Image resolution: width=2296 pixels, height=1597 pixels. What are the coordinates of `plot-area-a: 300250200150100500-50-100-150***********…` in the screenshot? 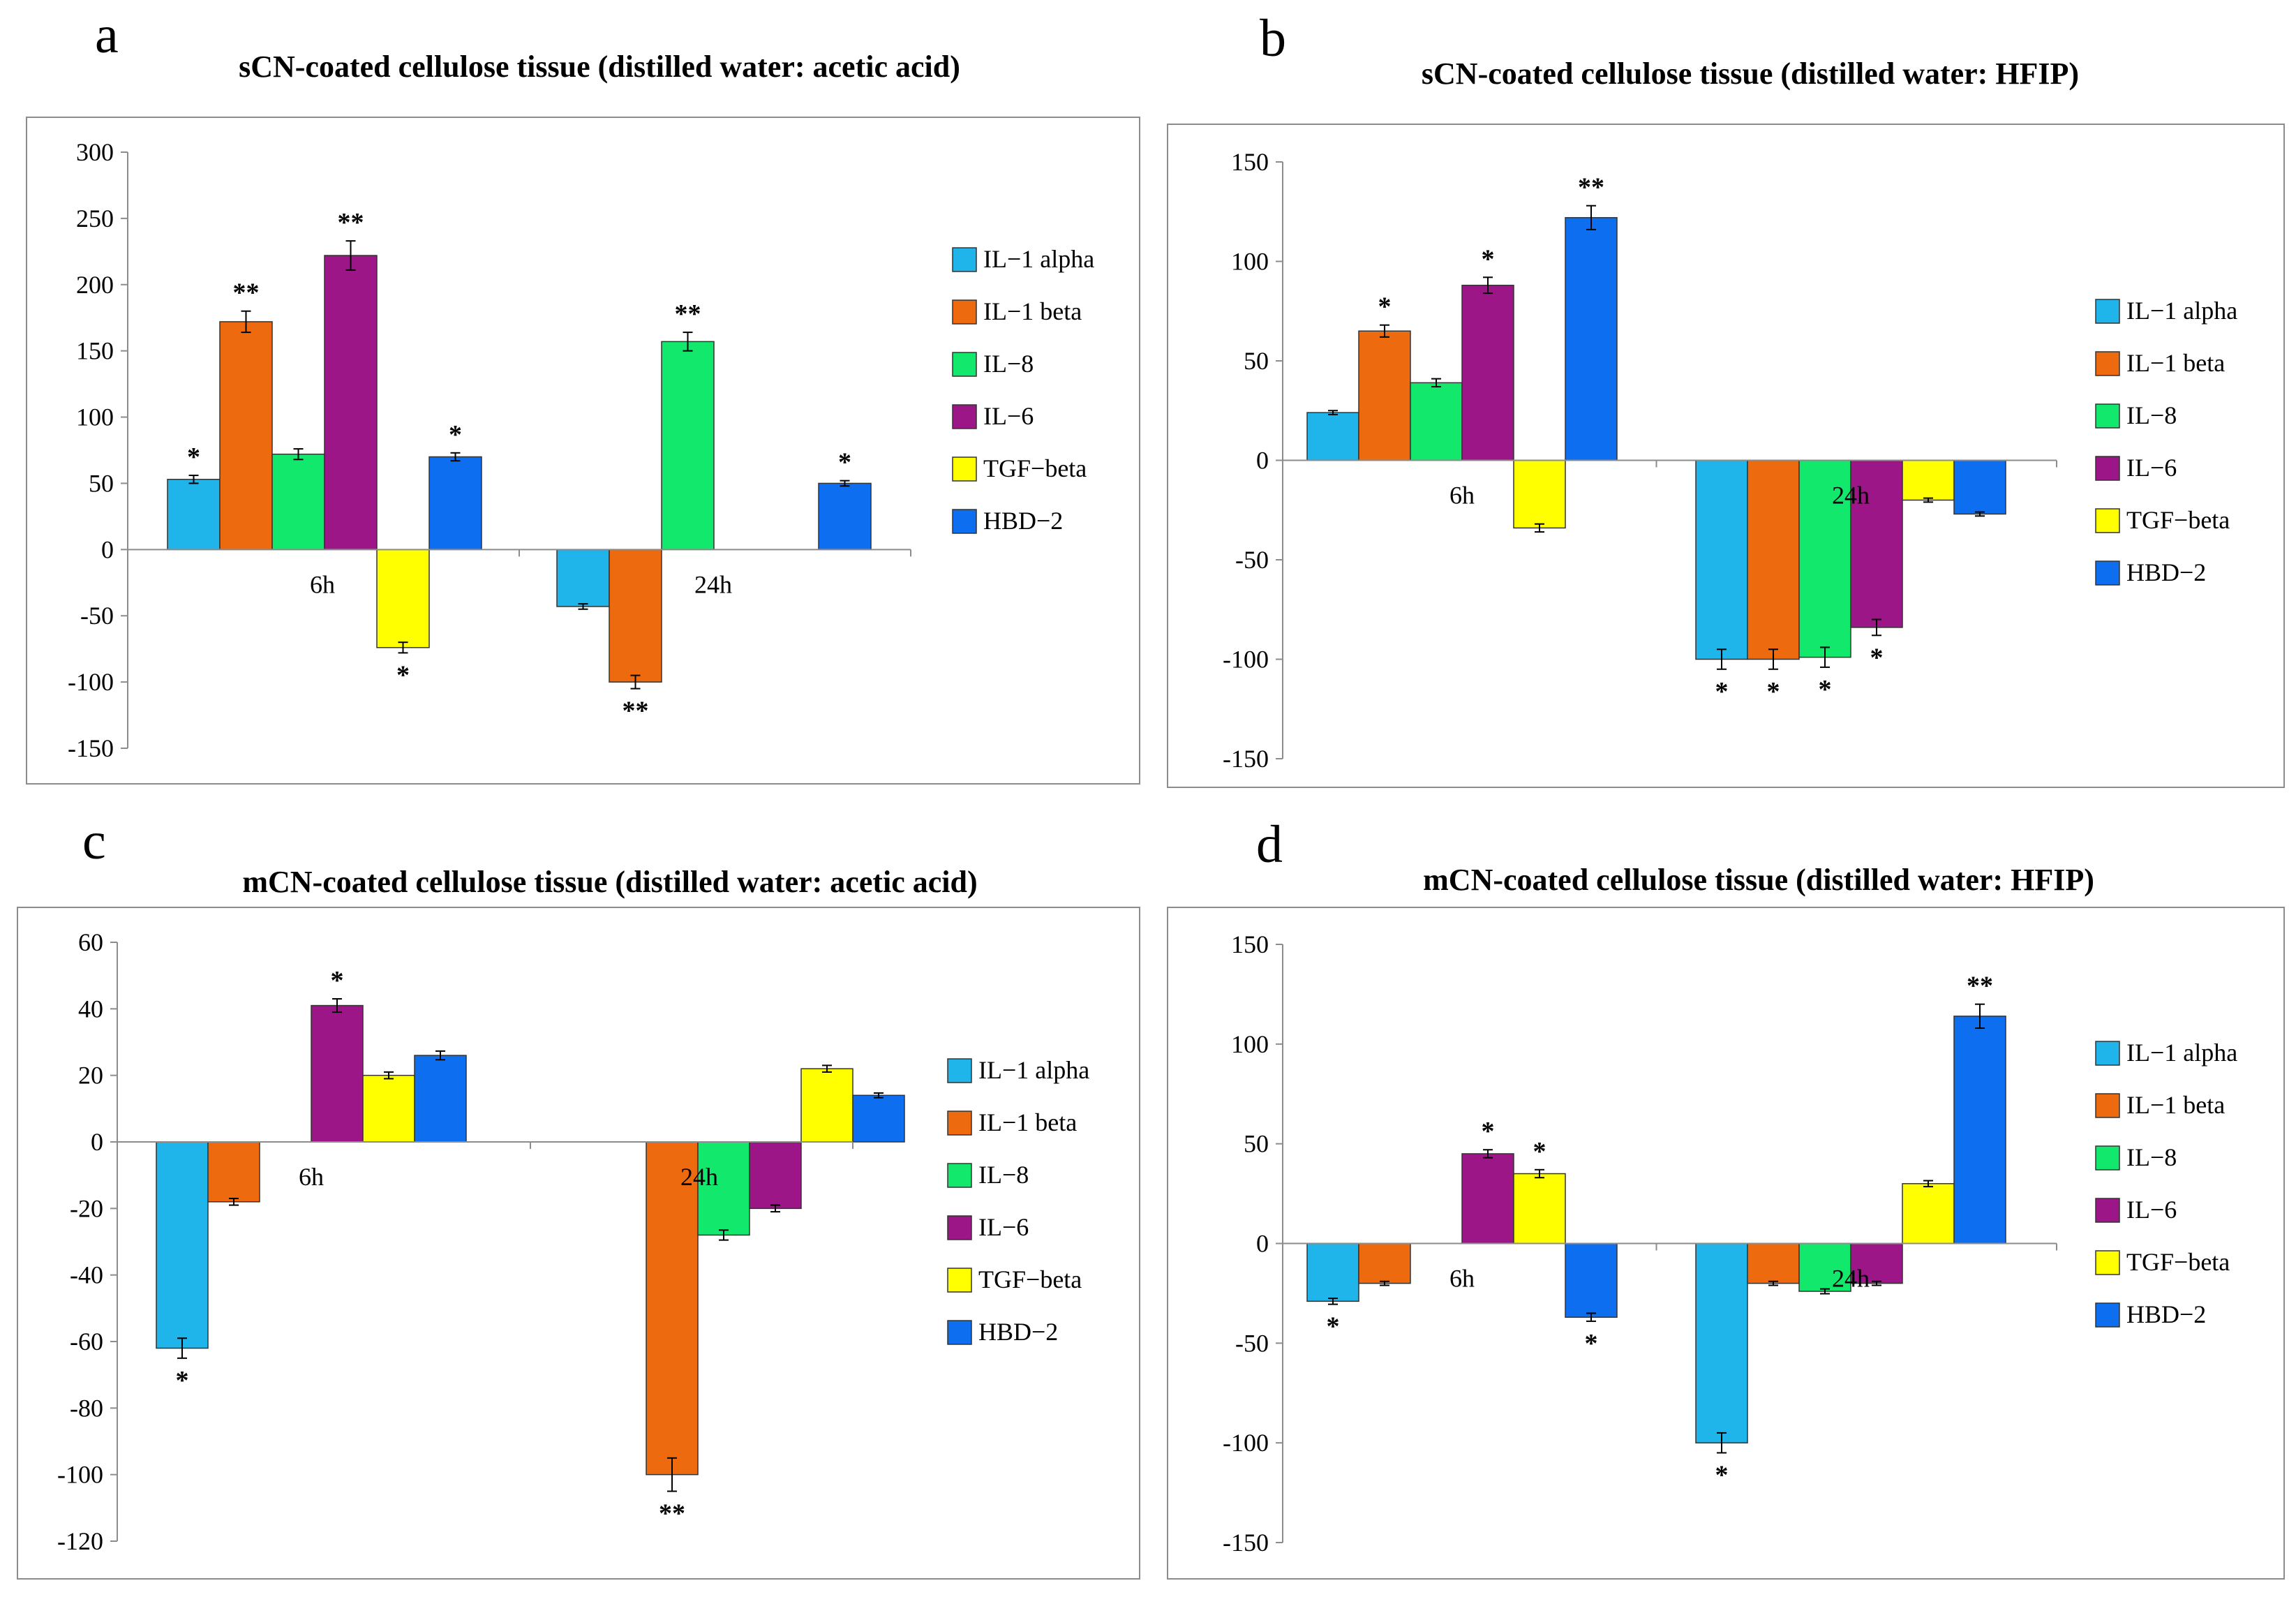 It's located at (489, 450).